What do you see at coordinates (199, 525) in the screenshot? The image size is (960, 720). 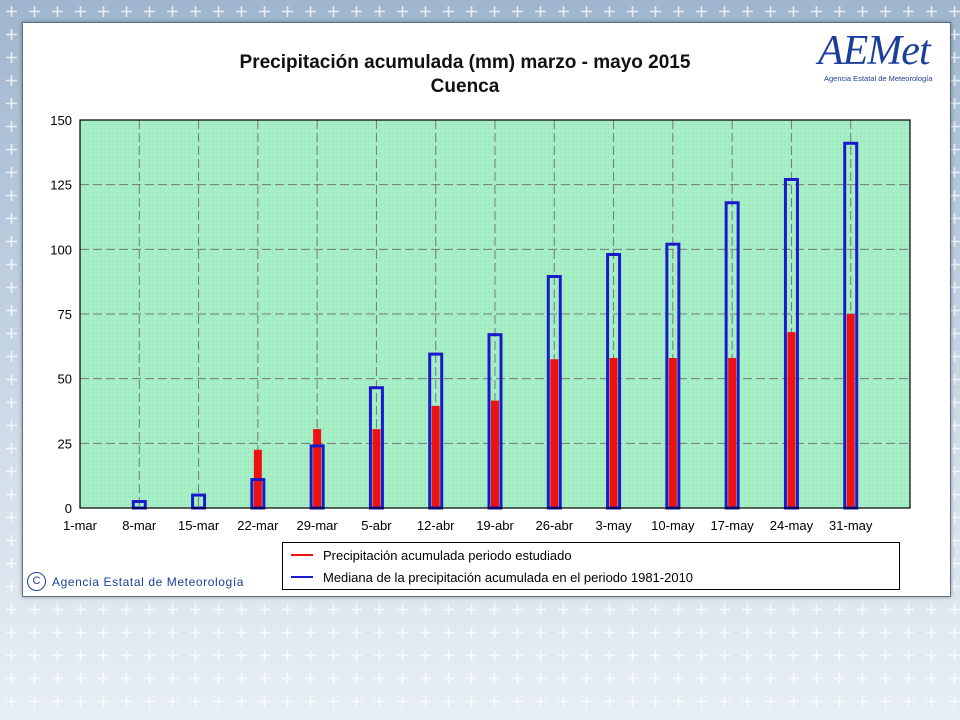 I see `x-tick-label: 15-mar` at bounding box center [199, 525].